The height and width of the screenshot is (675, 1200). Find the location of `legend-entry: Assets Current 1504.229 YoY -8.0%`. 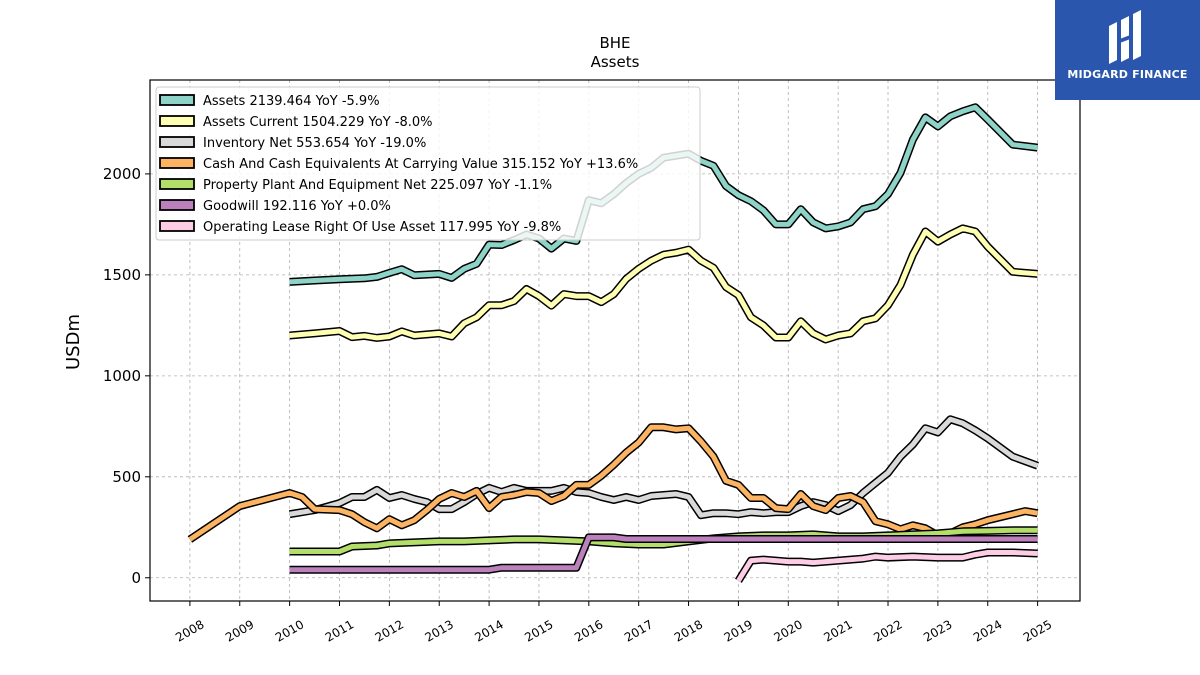

legend-entry: Assets Current 1504.229 YoY -8.0% is located at coordinates (318, 122).